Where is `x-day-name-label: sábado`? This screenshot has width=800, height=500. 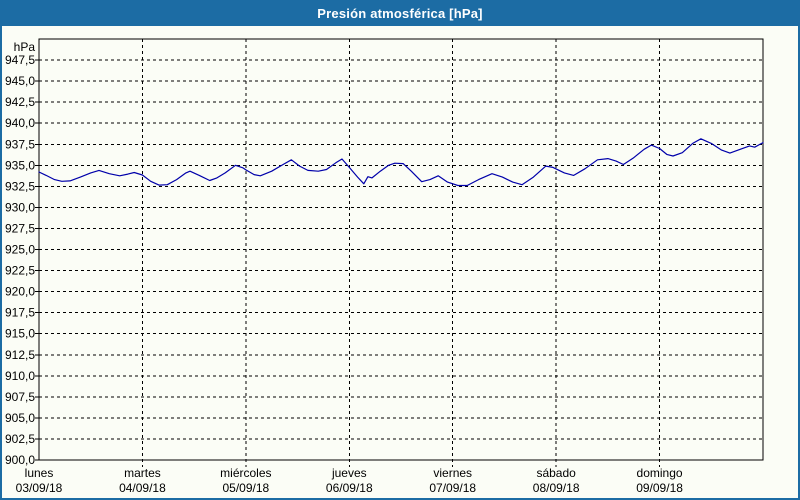 x-day-name-label: sábado is located at coordinates (556, 473).